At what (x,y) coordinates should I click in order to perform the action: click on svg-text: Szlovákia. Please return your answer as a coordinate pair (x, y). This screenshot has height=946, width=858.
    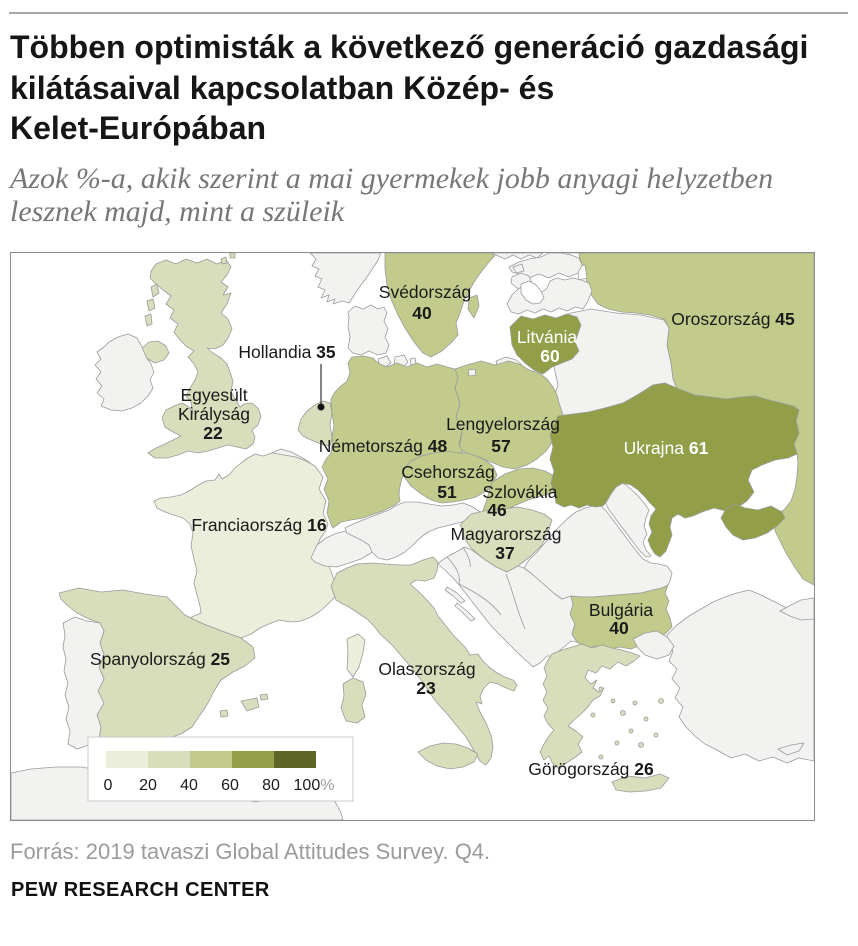
    Looking at the image, I should click on (520, 492).